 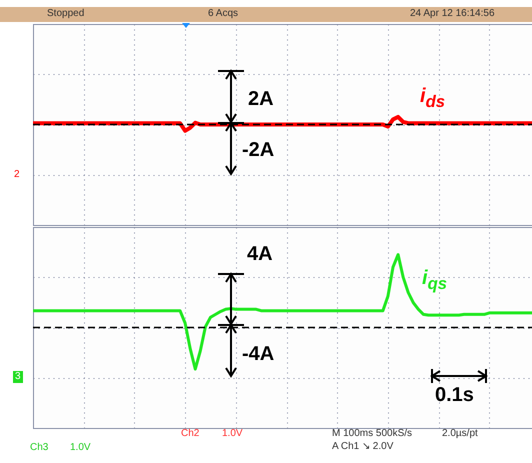 I want to click on text: A Ch1 ↘ 2.0V, so click(x=363, y=446).